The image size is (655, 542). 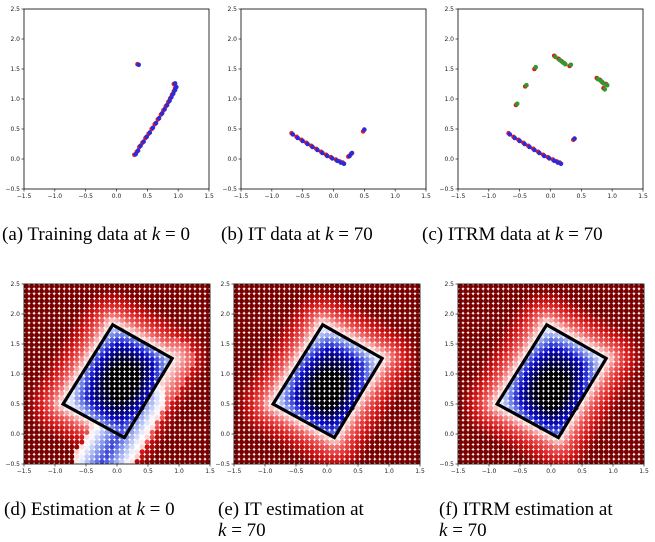 What do you see at coordinates (449, 314) in the screenshot?
I see `y-tick-label: 2.0` at bounding box center [449, 314].